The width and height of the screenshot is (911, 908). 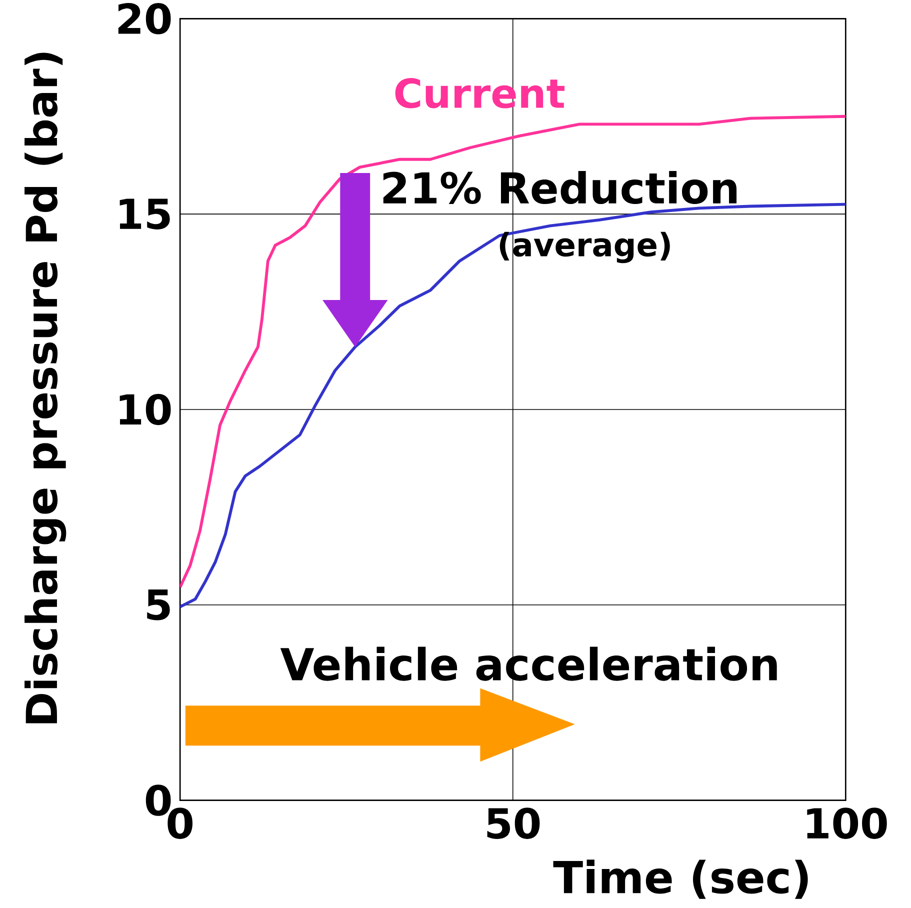 I want to click on y-tick-label: 10, so click(x=145, y=409).